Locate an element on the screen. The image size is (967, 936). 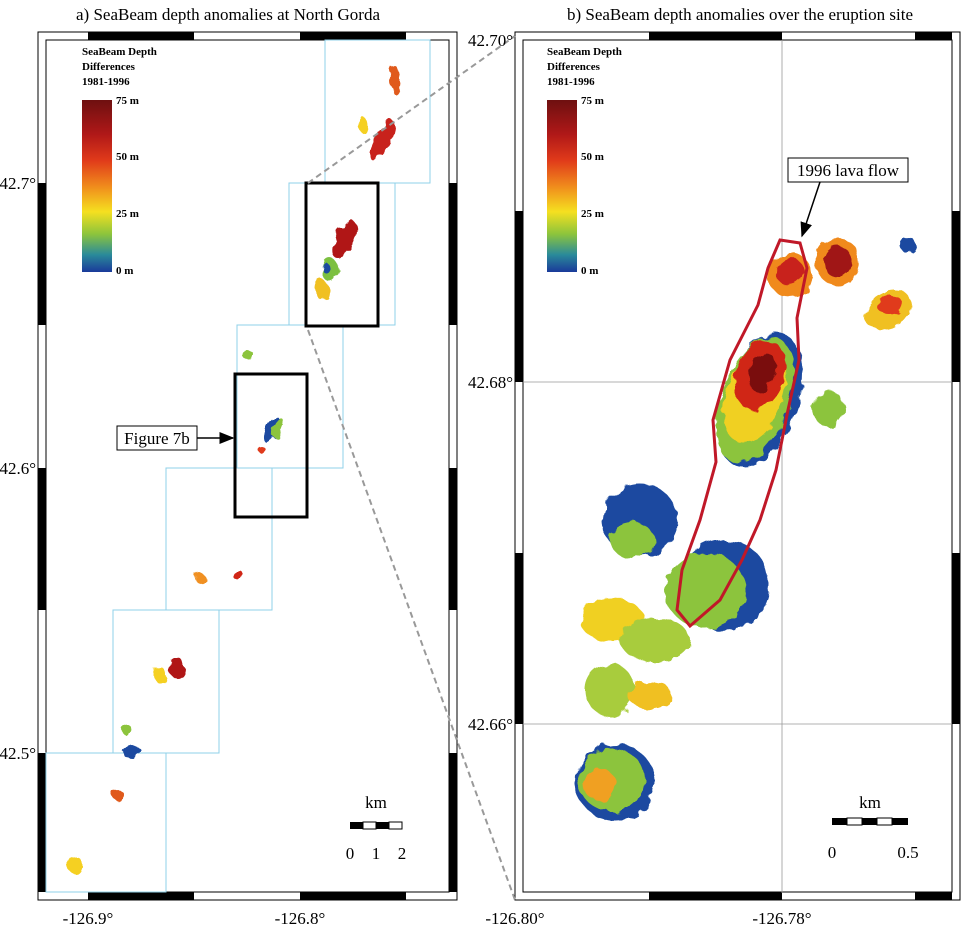
scale-label: 2 is located at coordinates (402, 853).